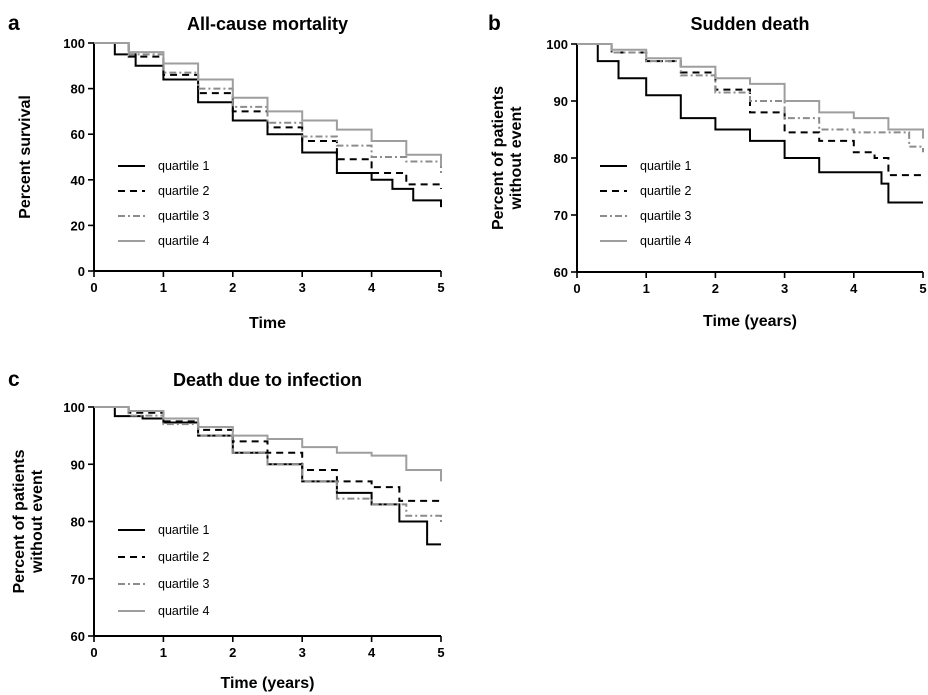 The width and height of the screenshot is (928, 695). What do you see at coordinates (14, 23) in the screenshot?
I see `panel-letter: a` at bounding box center [14, 23].